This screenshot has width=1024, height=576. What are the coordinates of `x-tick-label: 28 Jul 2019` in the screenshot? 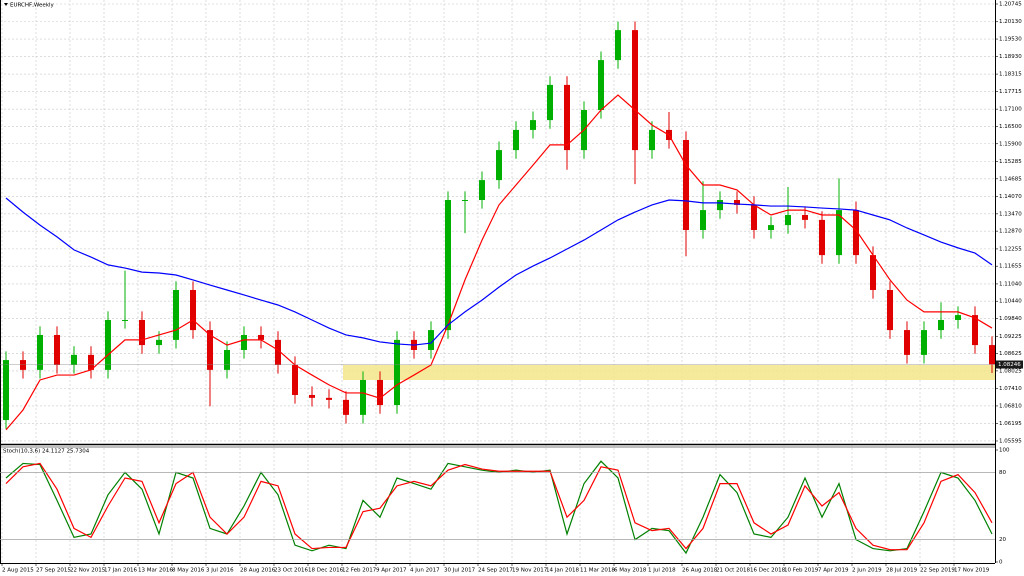 It's located at (902, 571).